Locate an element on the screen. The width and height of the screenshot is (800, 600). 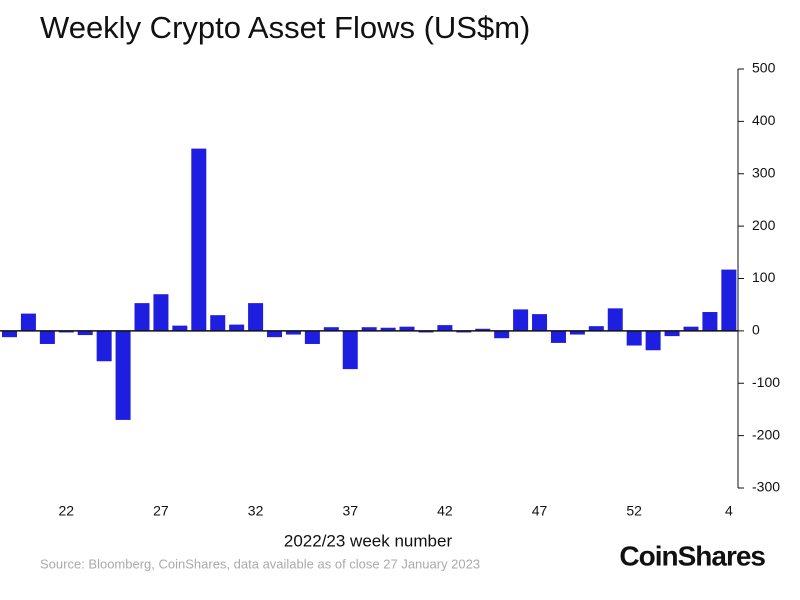
x-axis-label: 2022/23 week number is located at coordinates (368, 540).